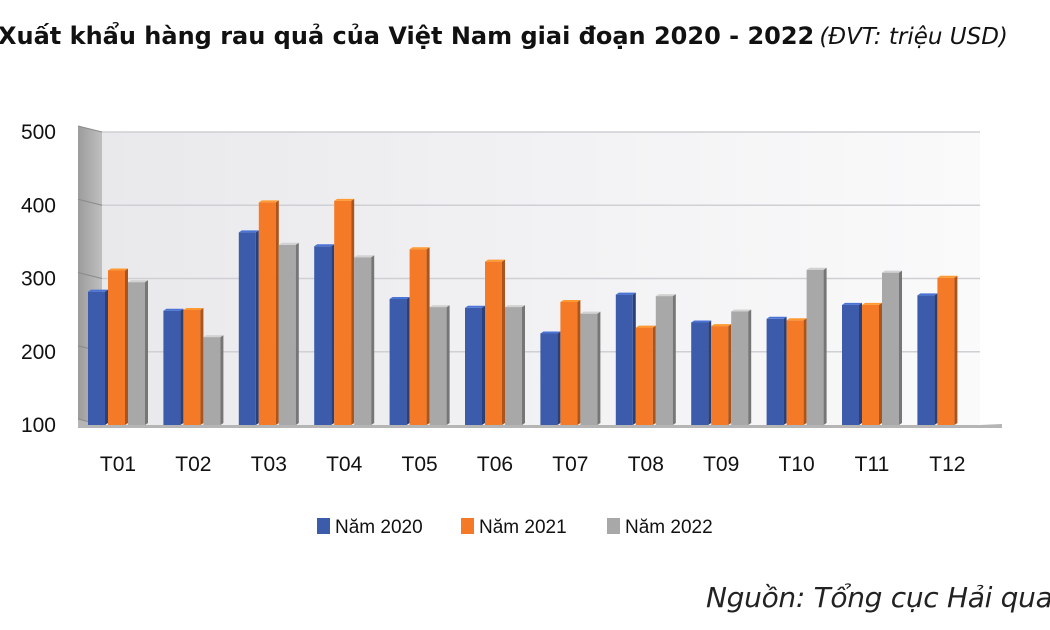 This screenshot has width=1050, height=630. Describe the element at coordinates (495, 464) in the screenshot. I see `x-tick-label: T06` at that location.